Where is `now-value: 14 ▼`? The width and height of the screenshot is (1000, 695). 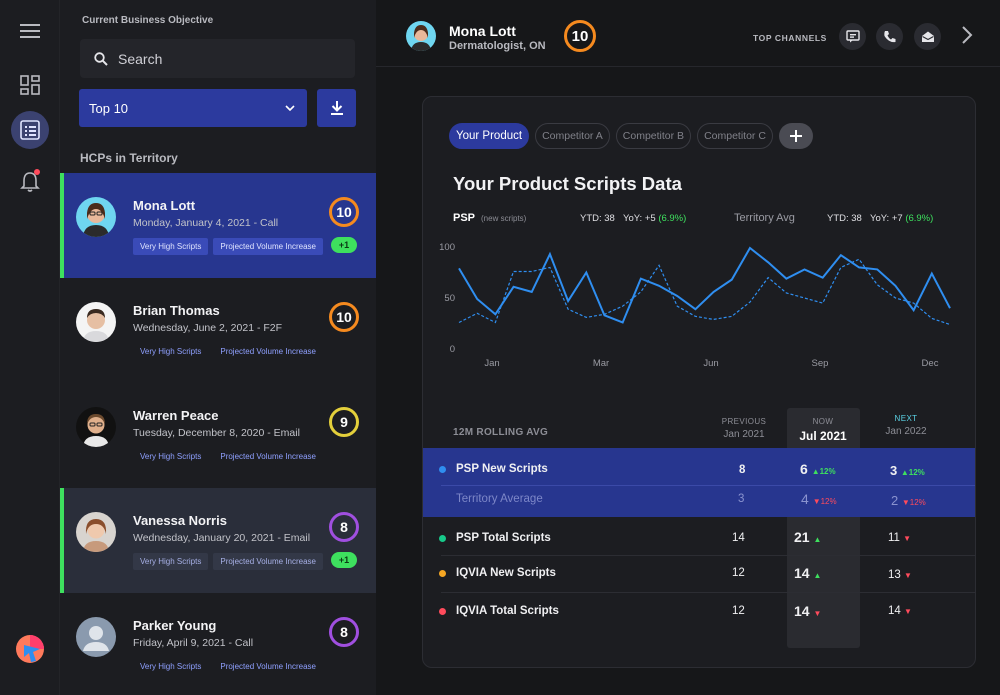
now-value: 14 ▼ is located at coordinates (807, 611).